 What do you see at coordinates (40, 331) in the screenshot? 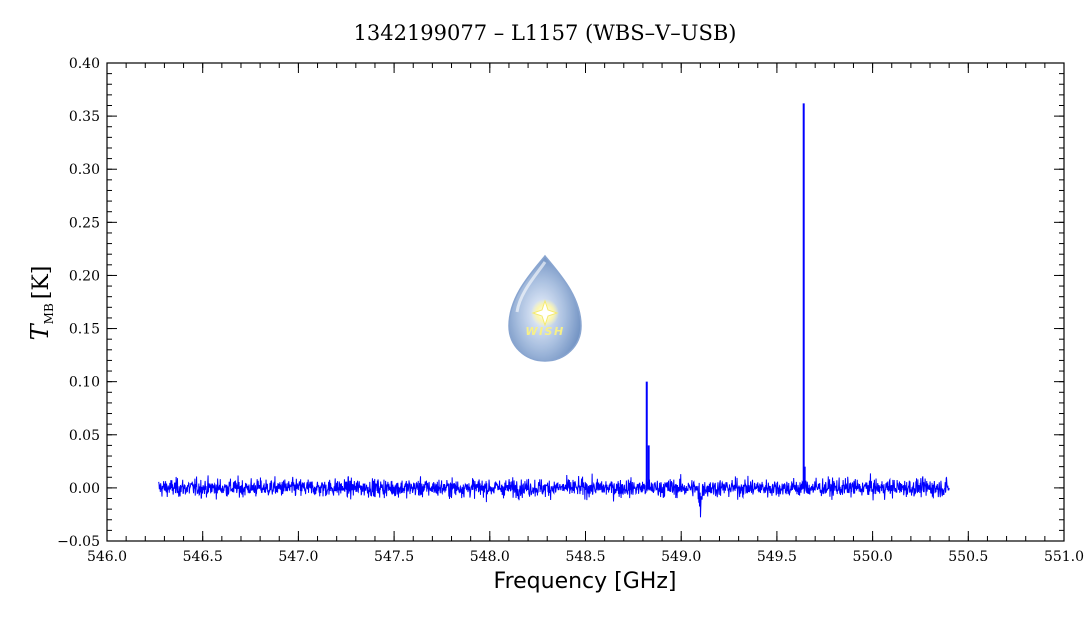
I see `y-axis-symbol: T` at bounding box center [40, 331].